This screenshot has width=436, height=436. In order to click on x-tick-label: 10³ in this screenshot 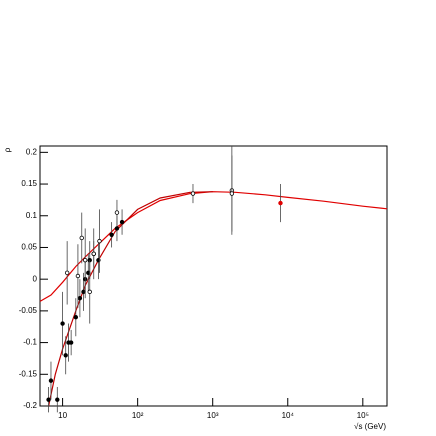, I will do `click(213, 415)`.